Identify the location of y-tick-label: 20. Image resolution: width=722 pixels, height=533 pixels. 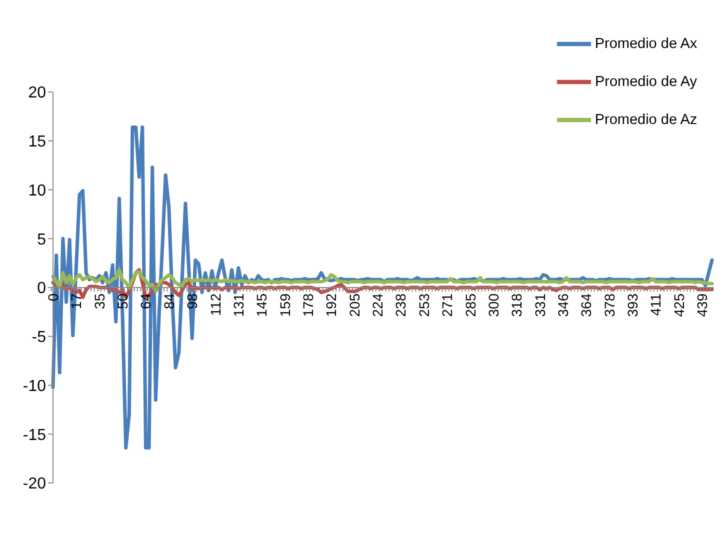
(37, 93).